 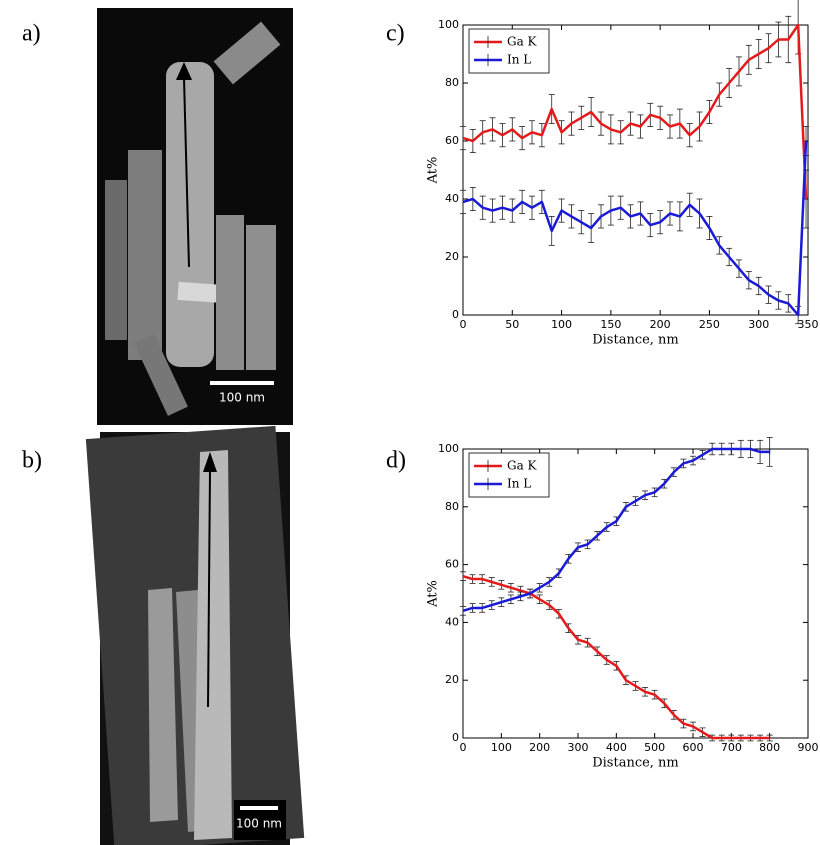 What do you see at coordinates (396, 461) in the screenshot?
I see `panel-label: d)` at bounding box center [396, 461].